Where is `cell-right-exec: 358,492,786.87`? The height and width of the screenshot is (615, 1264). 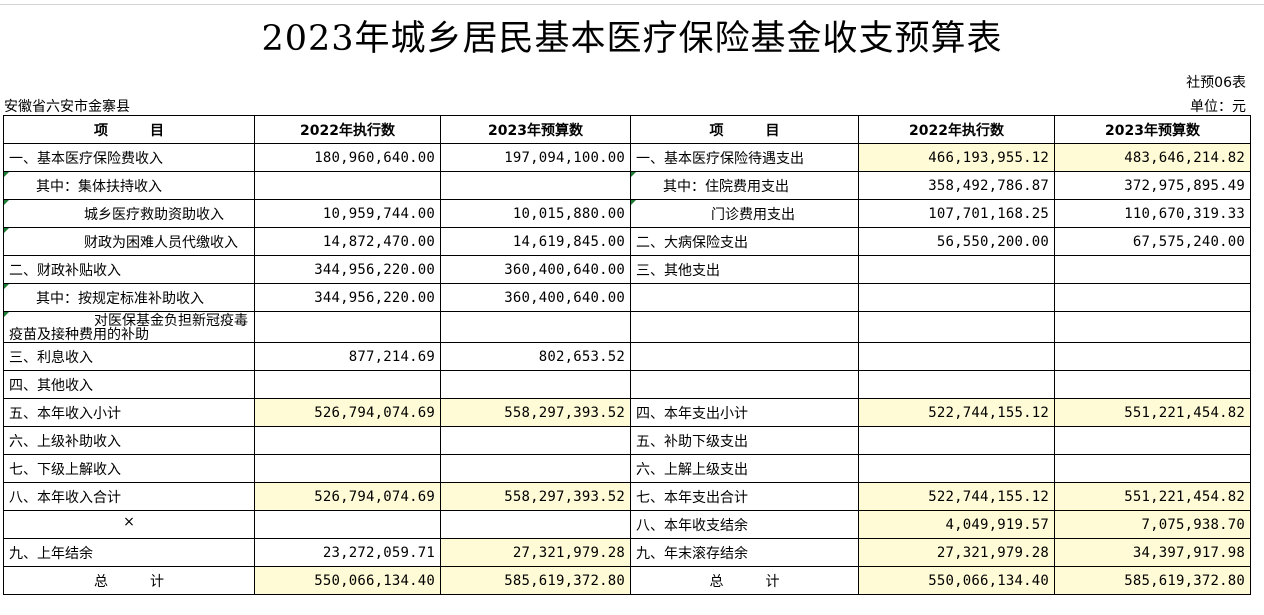
cell-right-exec: 358,492,786.87 is located at coordinates (956, 185).